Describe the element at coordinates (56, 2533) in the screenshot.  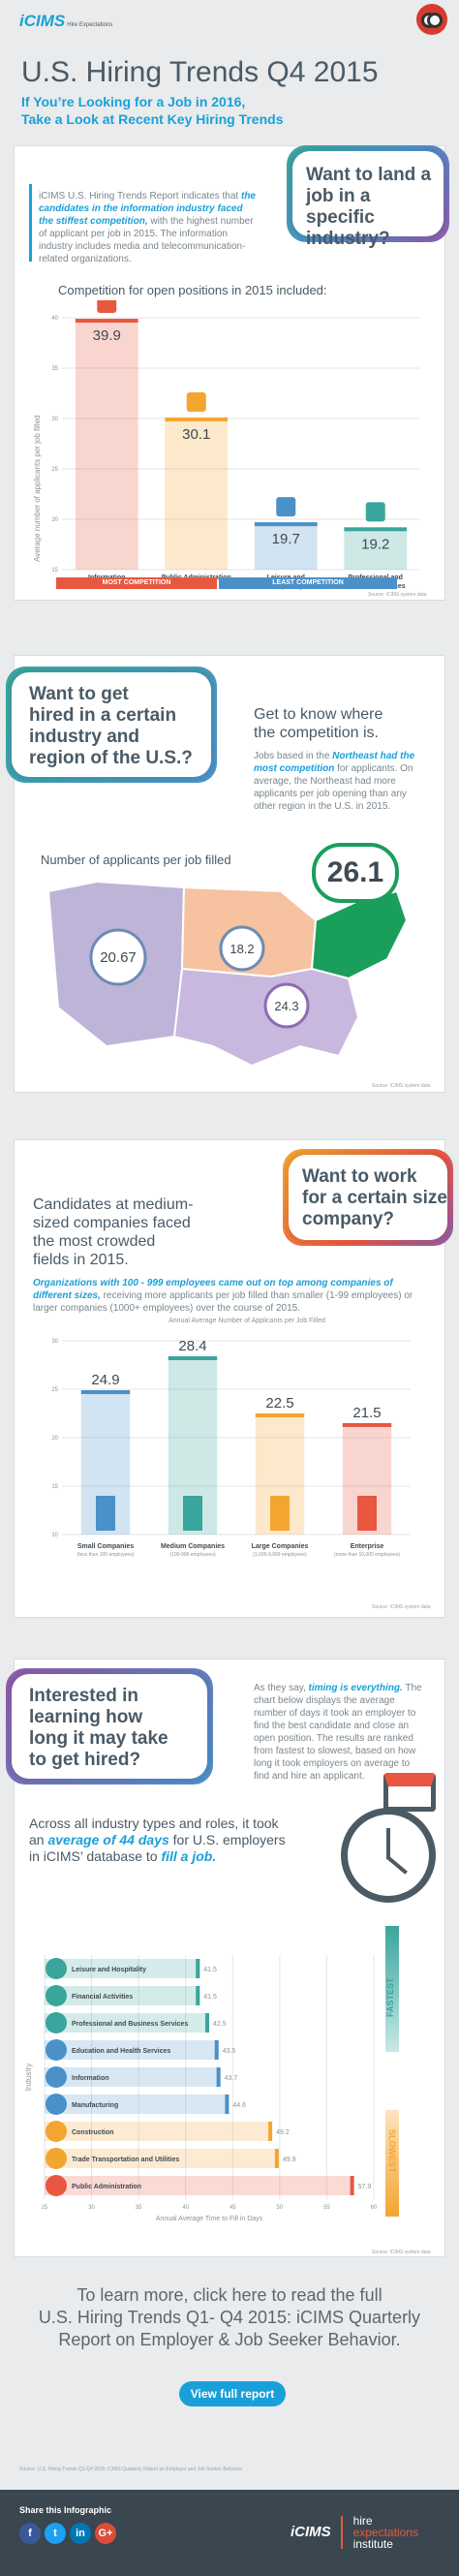
I see `twitter-icon: t` at that location.